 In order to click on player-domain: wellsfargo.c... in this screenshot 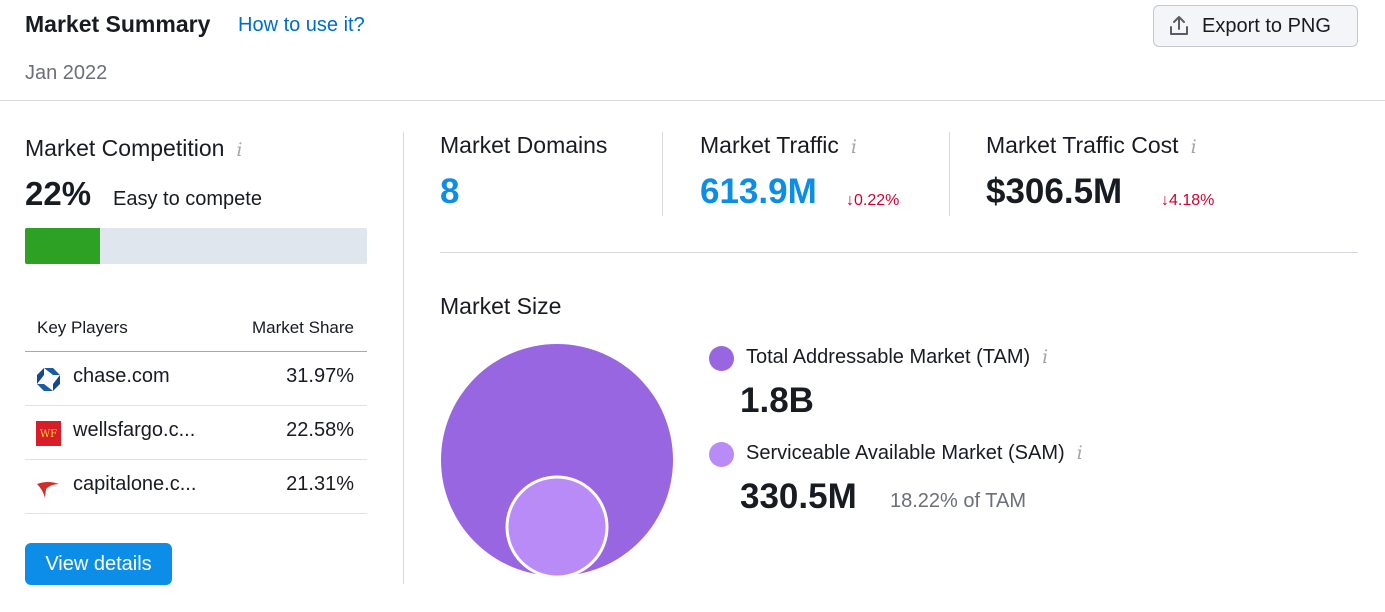, I will do `click(134, 430)`.